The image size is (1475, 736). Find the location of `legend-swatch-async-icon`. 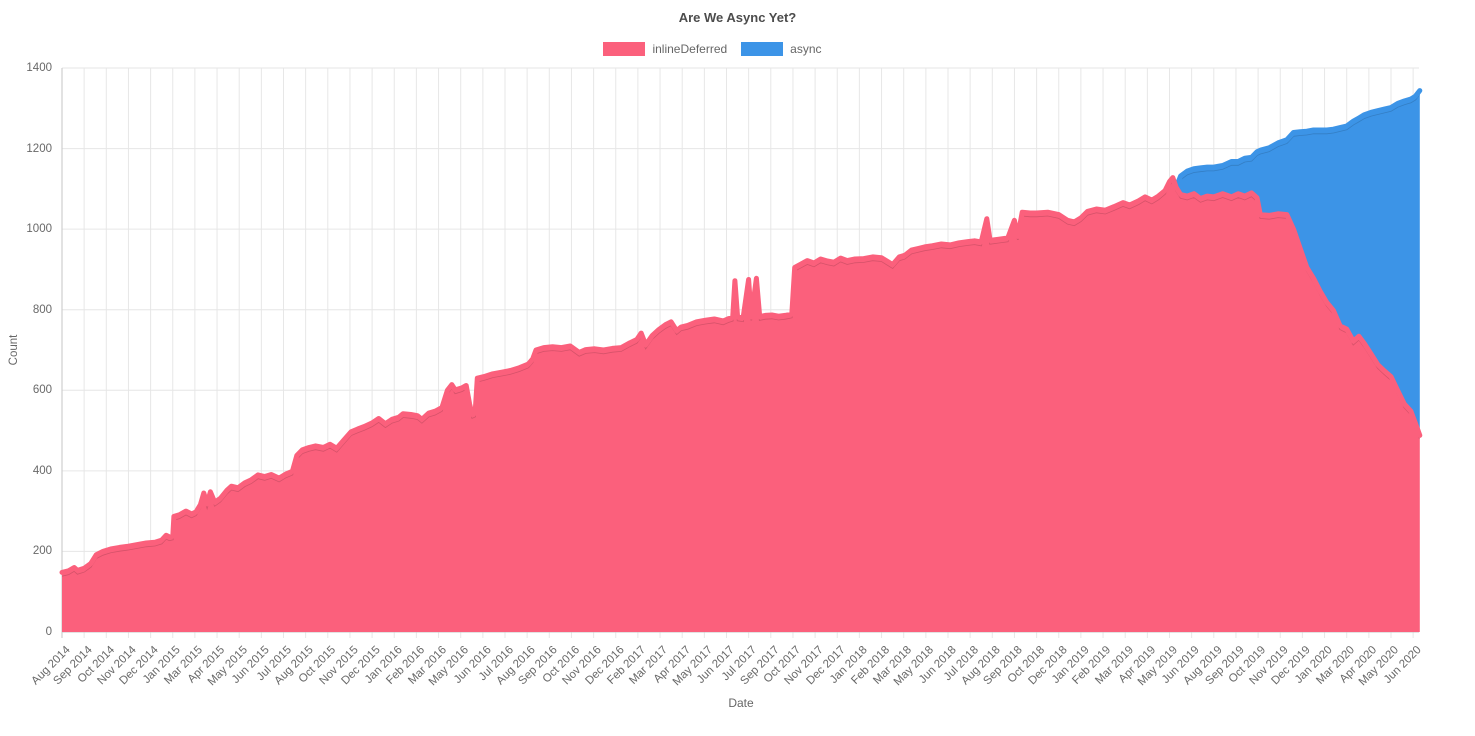

legend-swatch-async-icon is located at coordinates (762, 49).